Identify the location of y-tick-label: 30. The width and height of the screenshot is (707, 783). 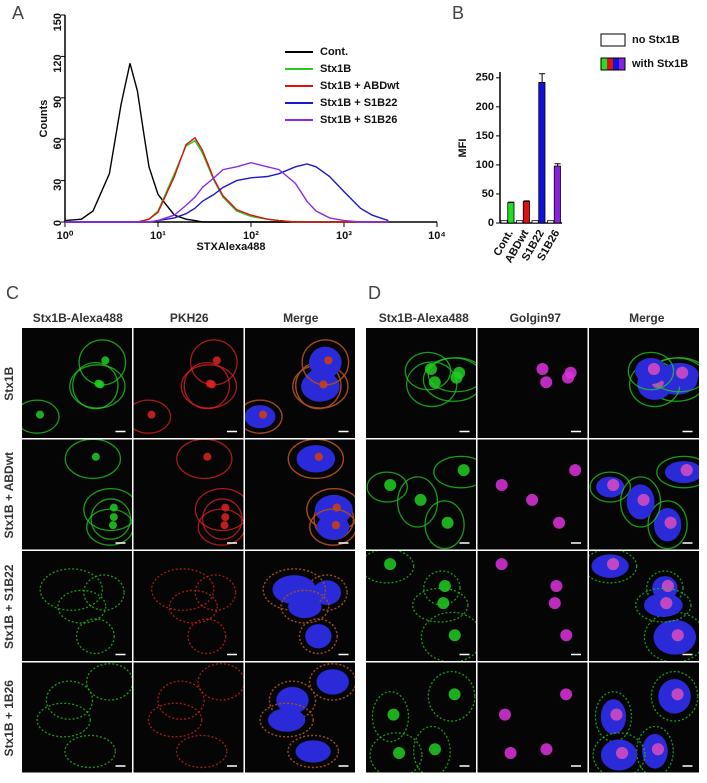
(58, 185).